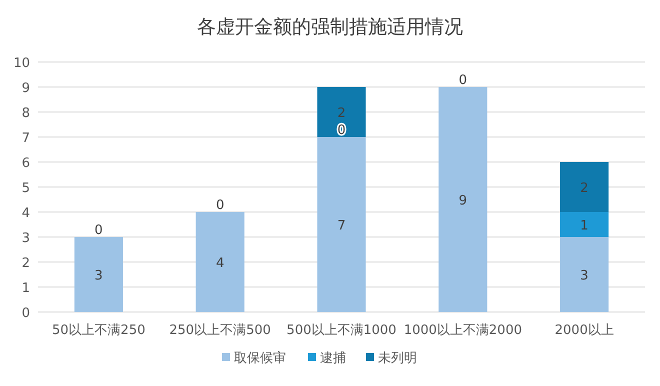  I want to click on y-tick-label: 7, so click(26, 138).